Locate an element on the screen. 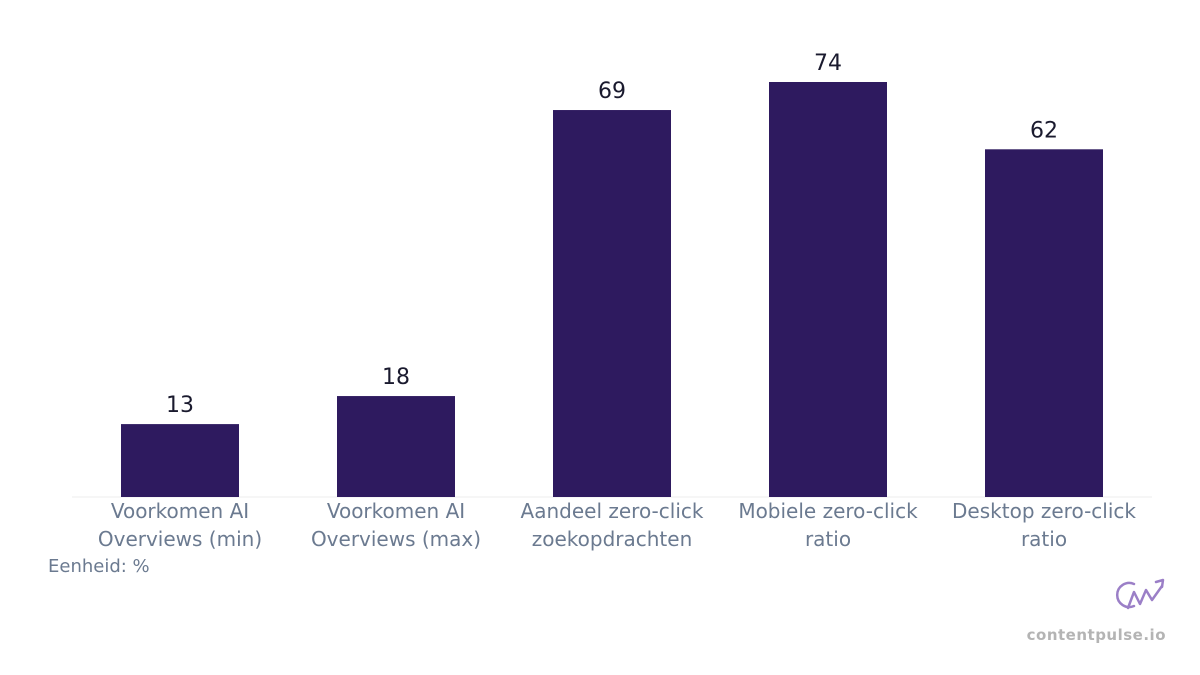  x-tick-label: Aandeel zero-click zoekopdrachten is located at coordinates (612, 525).